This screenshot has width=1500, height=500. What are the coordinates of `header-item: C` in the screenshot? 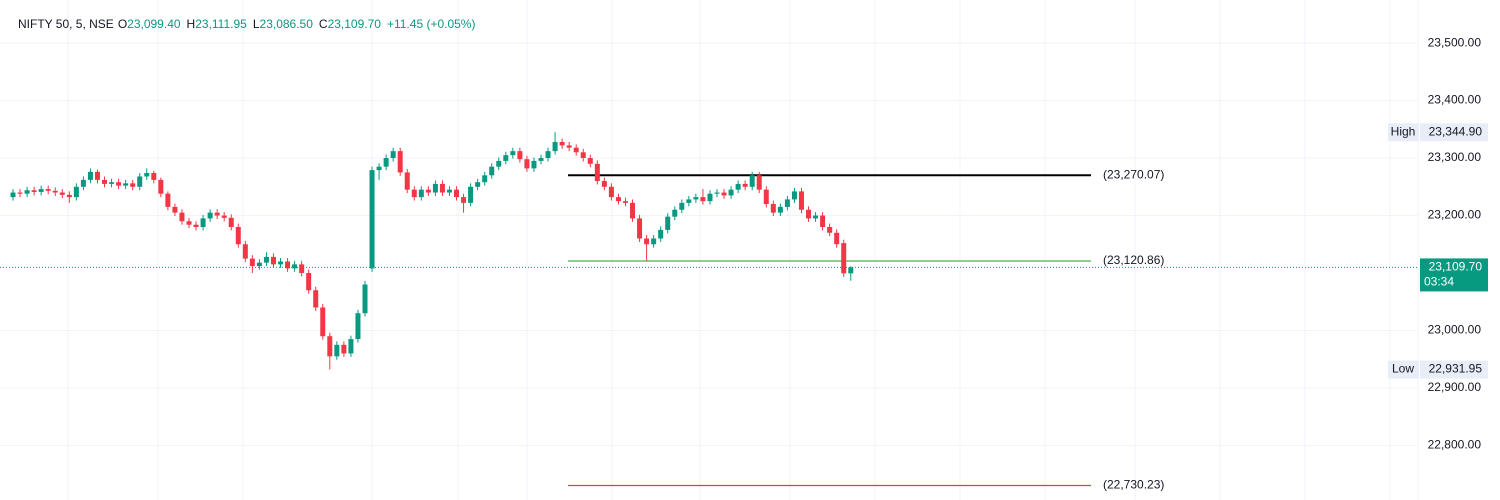 It's located at (323, 24).